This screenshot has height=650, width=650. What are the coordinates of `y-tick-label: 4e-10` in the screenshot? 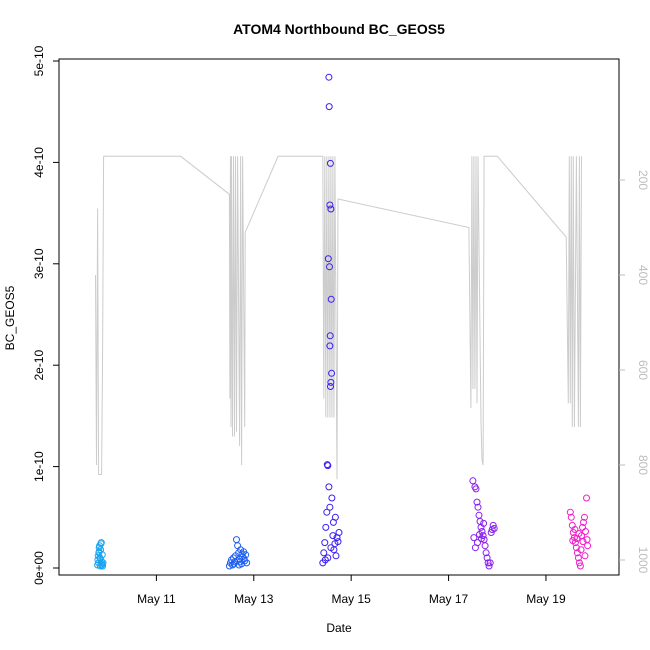 It's located at (39, 162).